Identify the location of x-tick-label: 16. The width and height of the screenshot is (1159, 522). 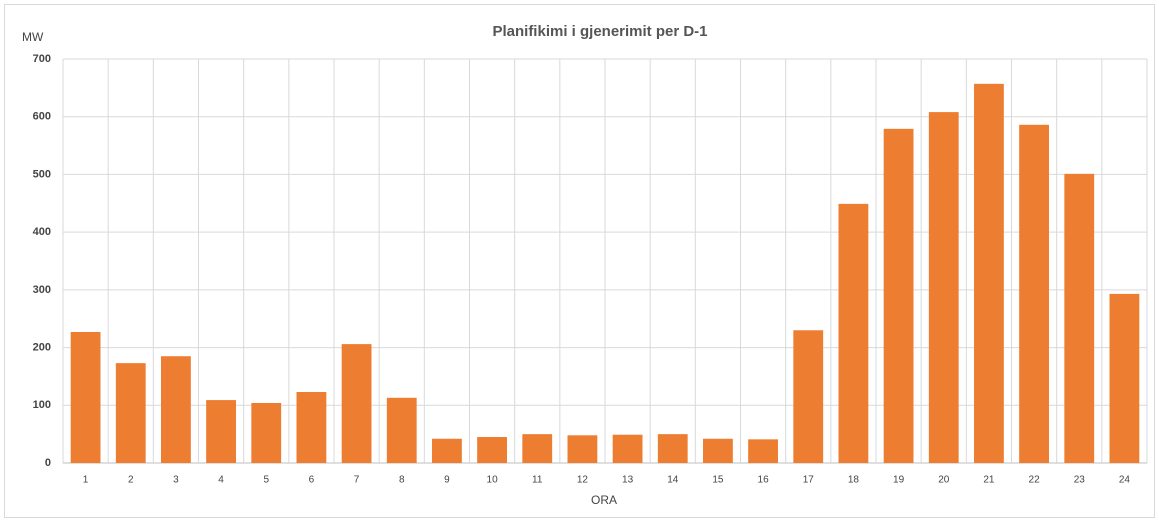
(764, 480).